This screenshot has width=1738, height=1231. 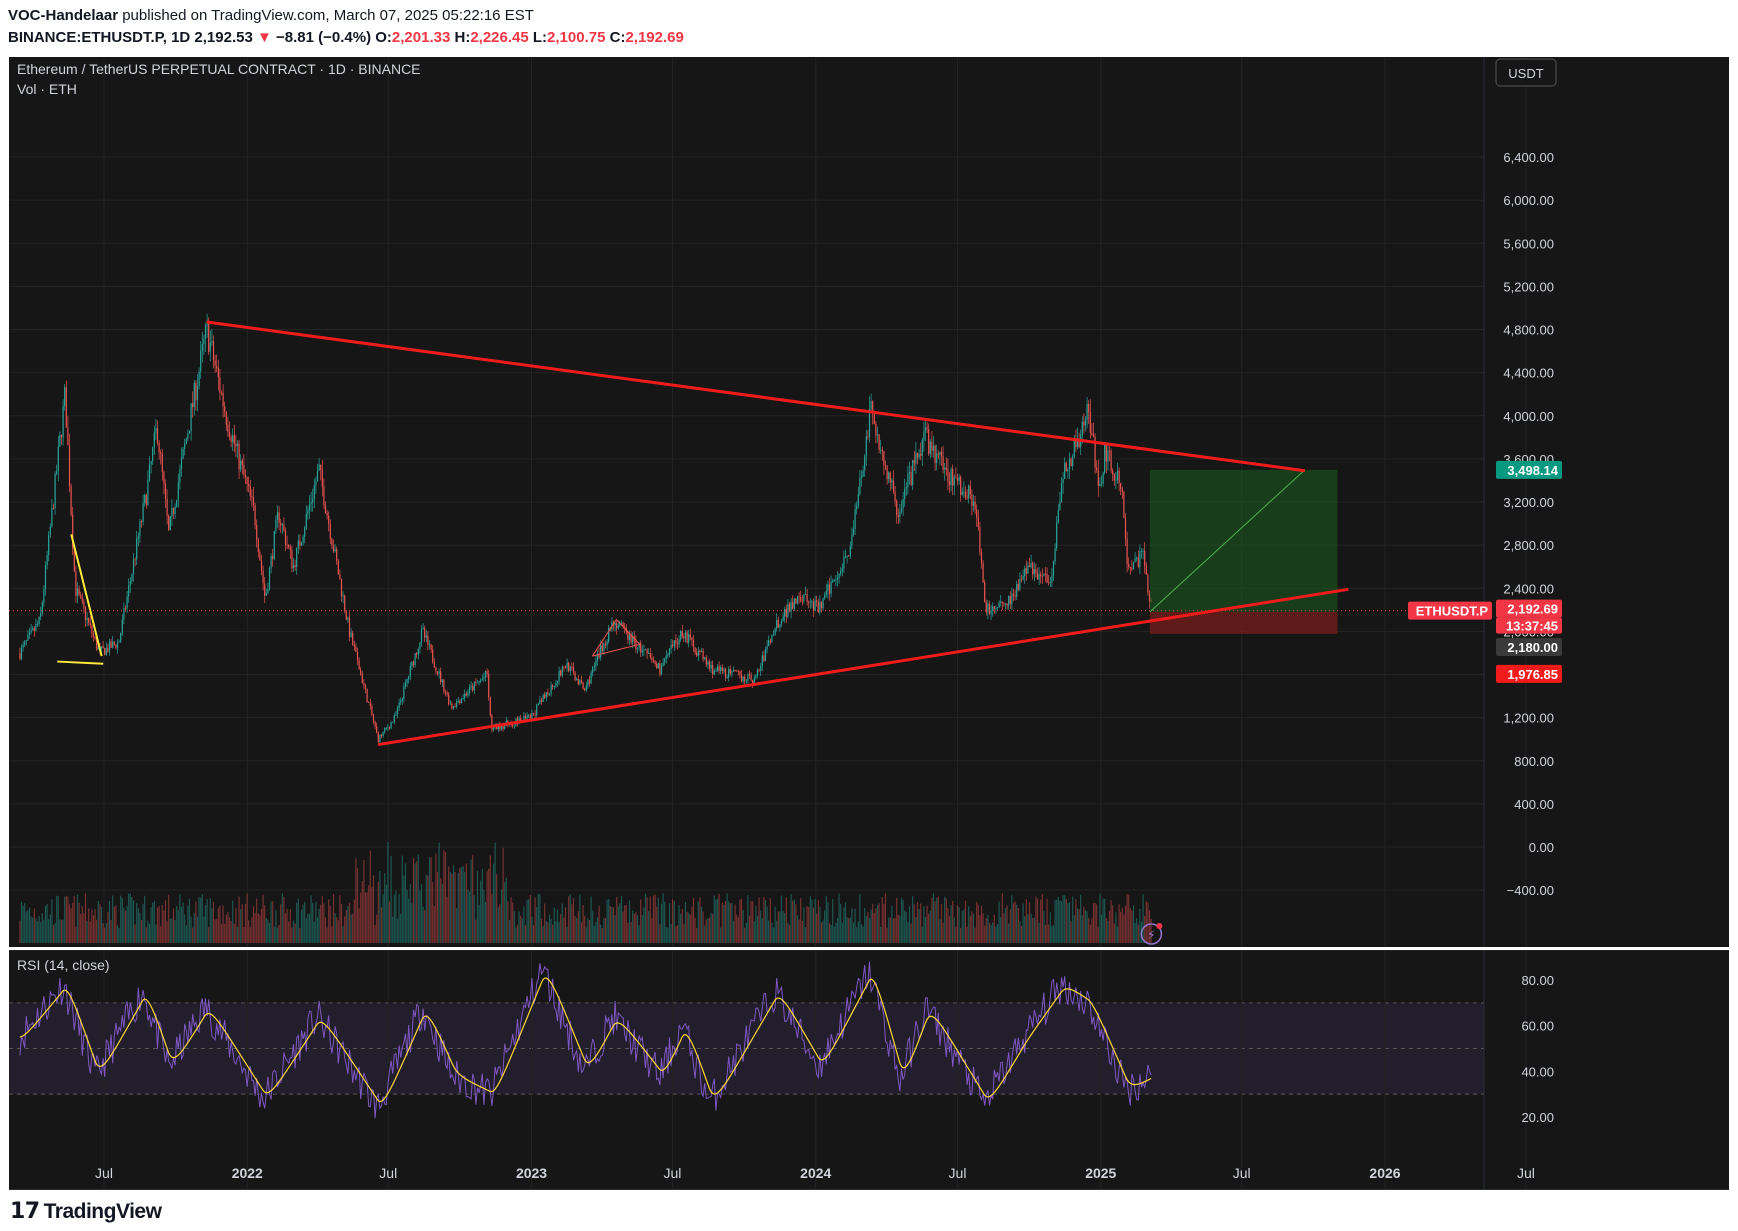 I want to click on target-zone, so click(x=1243, y=540).